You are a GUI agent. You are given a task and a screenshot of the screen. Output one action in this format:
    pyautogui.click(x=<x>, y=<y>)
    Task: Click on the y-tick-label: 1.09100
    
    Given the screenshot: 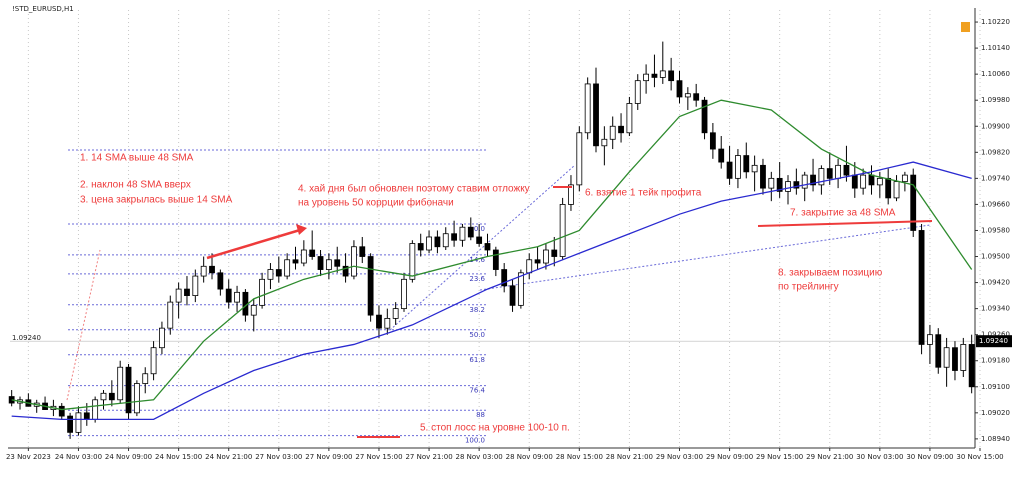 What is the action you would take?
    pyautogui.click(x=995, y=387)
    